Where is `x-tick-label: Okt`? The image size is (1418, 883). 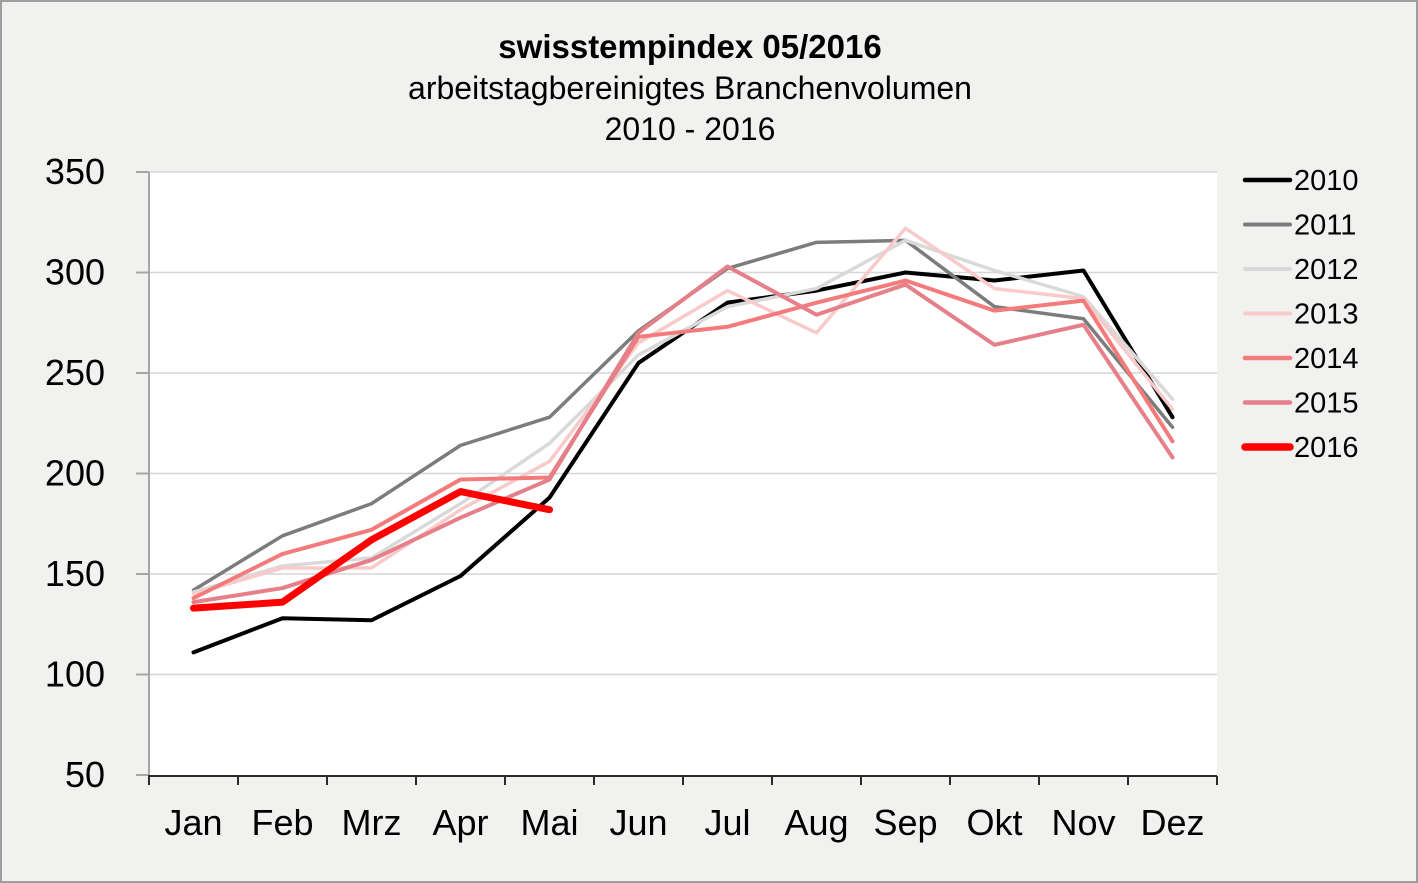
x-tick-label: Okt is located at coordinates (994, 822).